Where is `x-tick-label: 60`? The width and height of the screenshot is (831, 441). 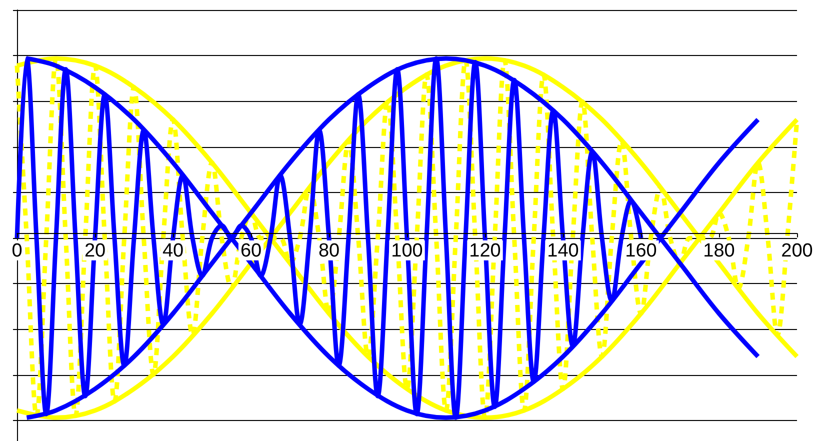
x-tick-label: 60 is located at coordinates (251, 251).